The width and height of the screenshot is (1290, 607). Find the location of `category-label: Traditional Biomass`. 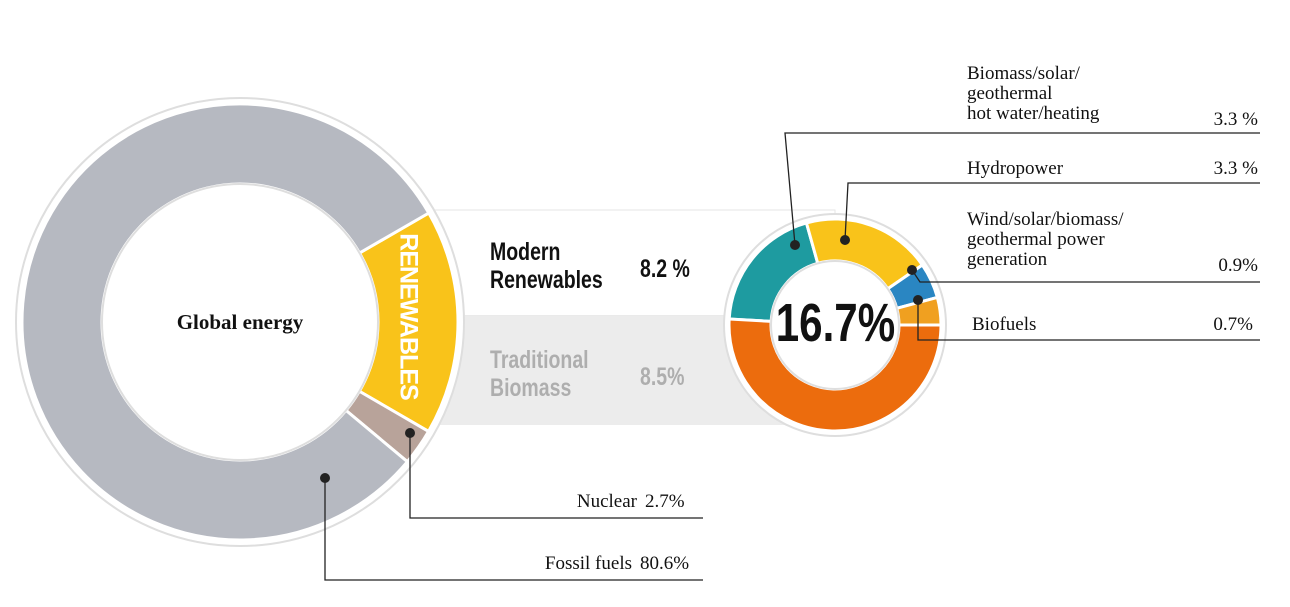

category-label: Traditional Biomass is located at coordinates (539, 374).